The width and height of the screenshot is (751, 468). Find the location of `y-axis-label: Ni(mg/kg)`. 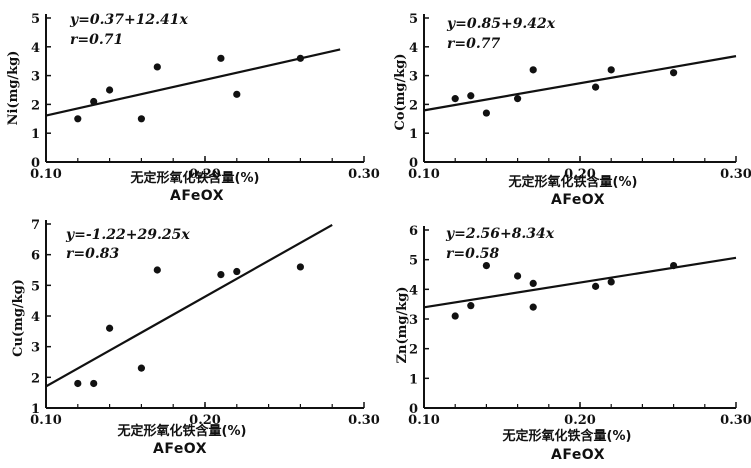

y-axis-label: Ni(mg/kg) is located at coordinates (13, 88).